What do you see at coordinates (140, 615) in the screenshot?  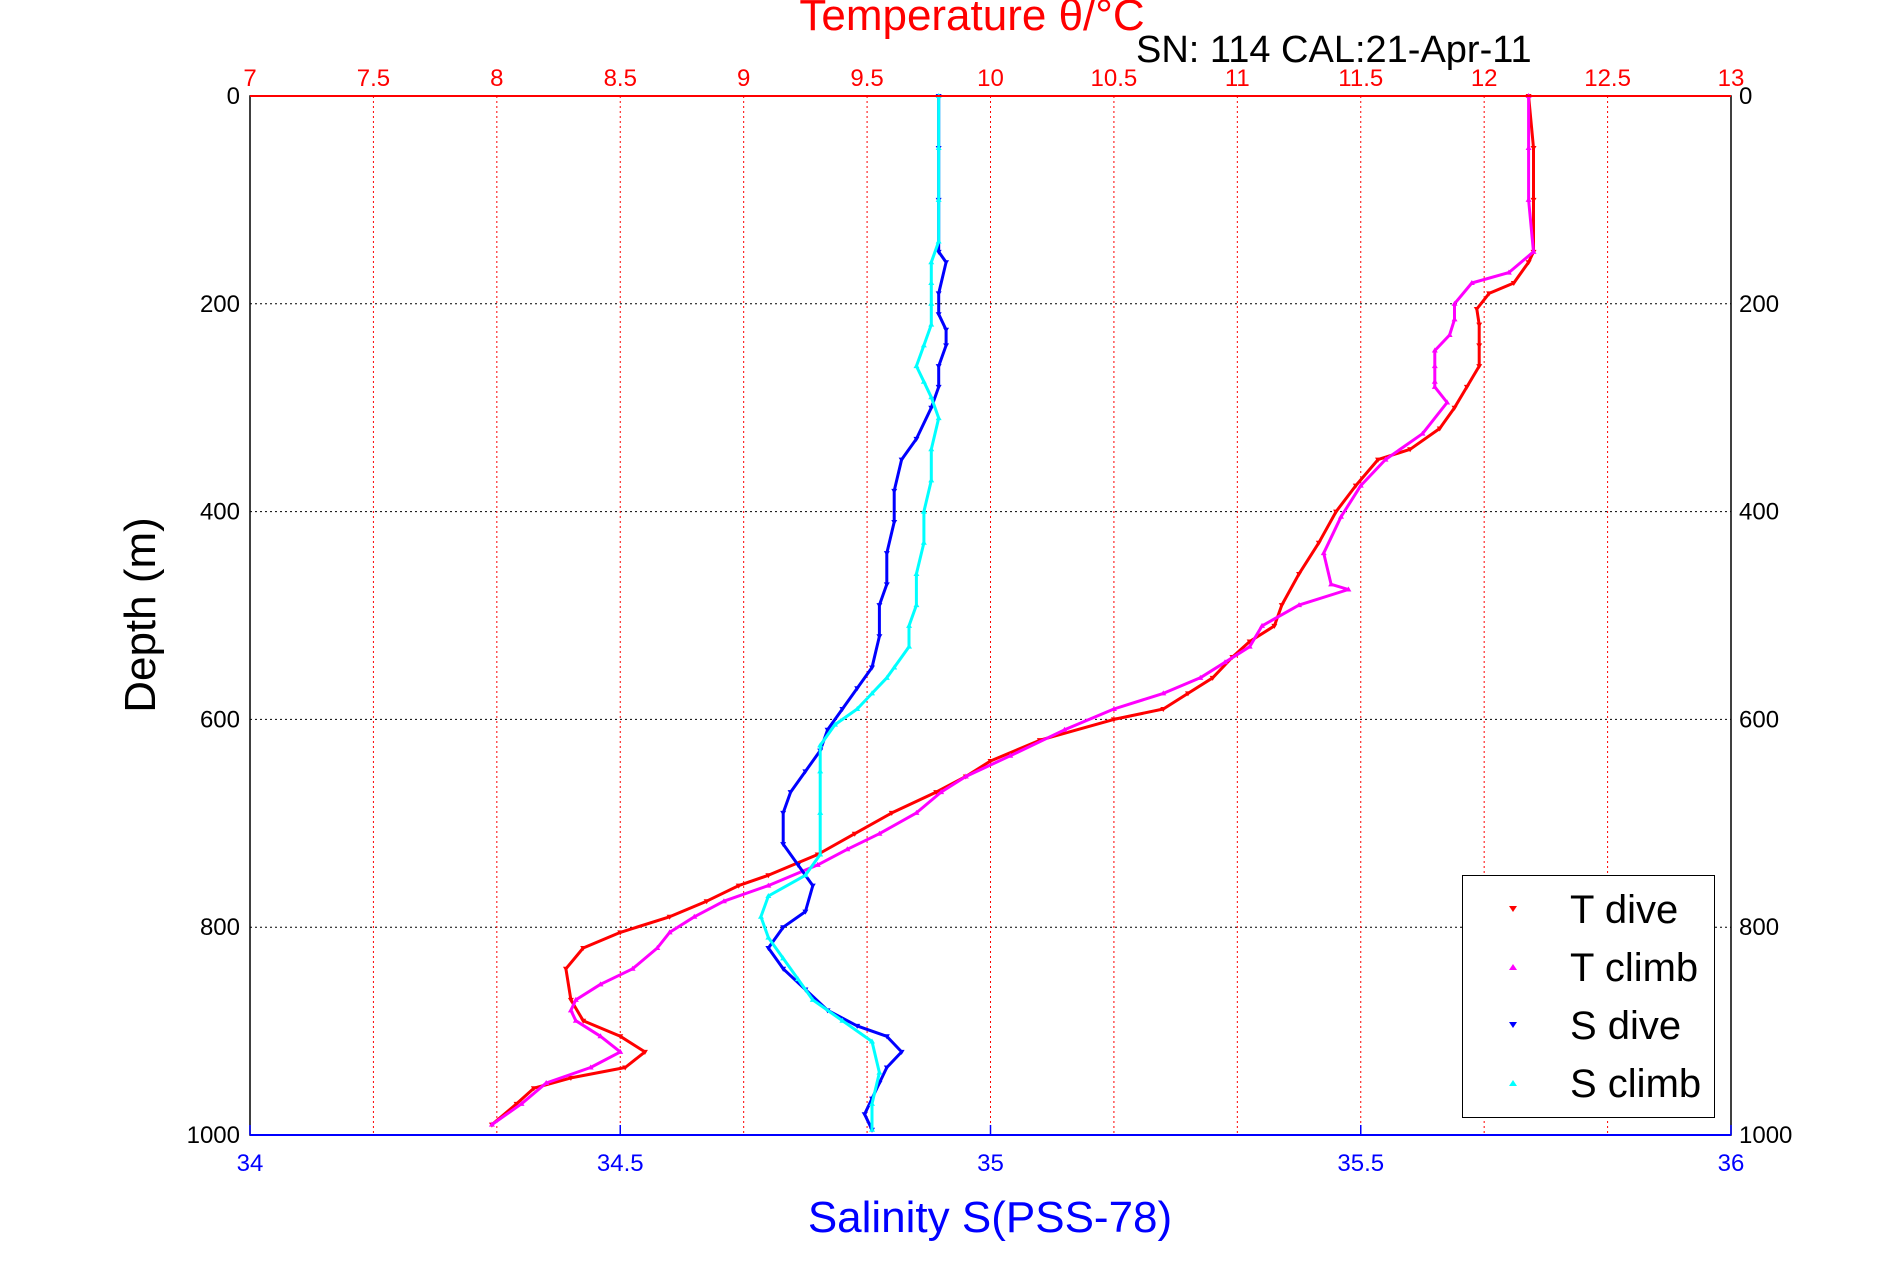 I see `depth-axis-label: Depth (m)` at bounding box center [140, 615].